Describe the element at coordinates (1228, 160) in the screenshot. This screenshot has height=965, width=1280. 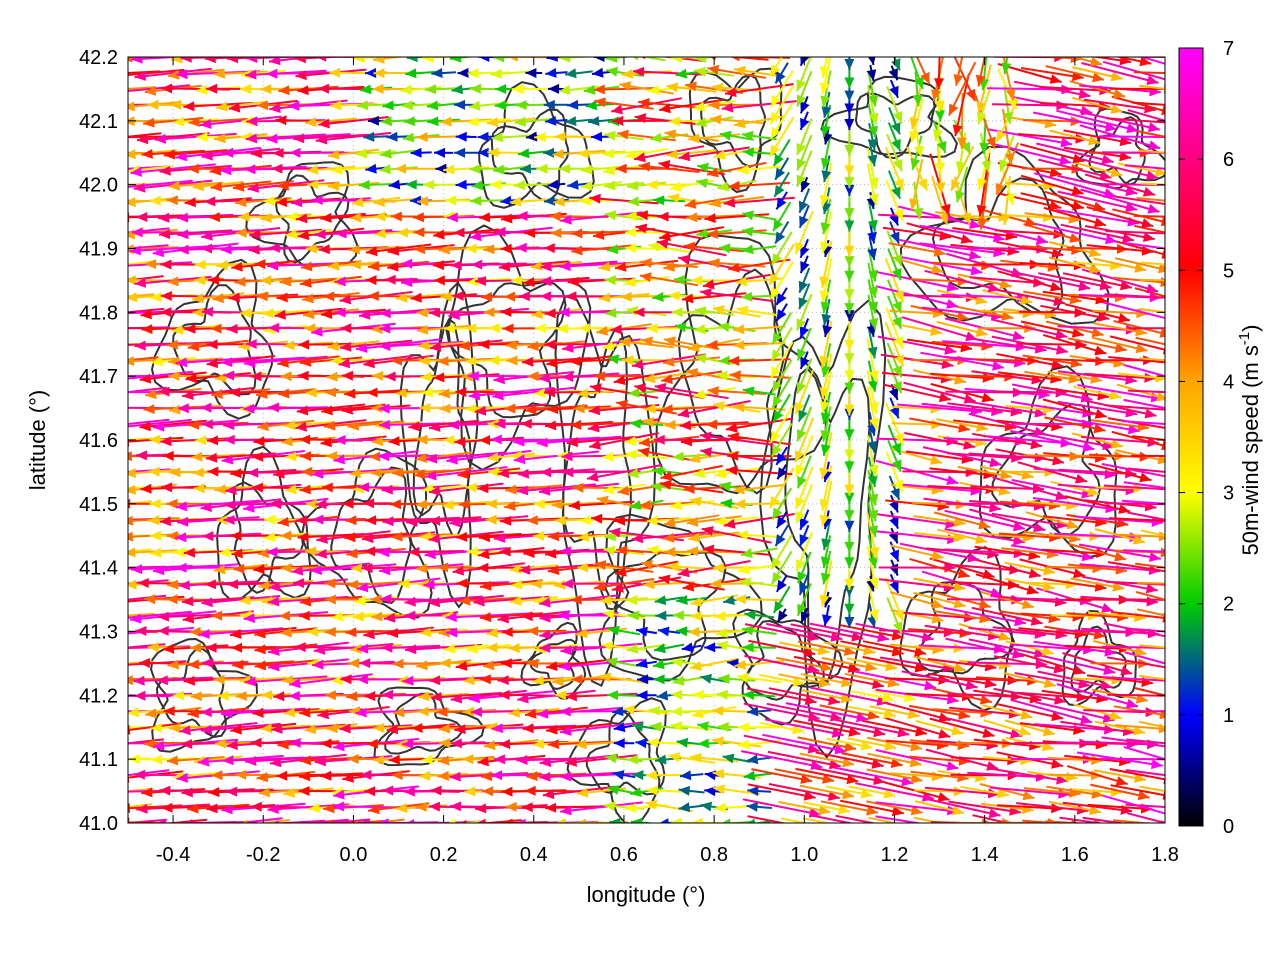
I see `colorbar-tick-label: 6` at that location.